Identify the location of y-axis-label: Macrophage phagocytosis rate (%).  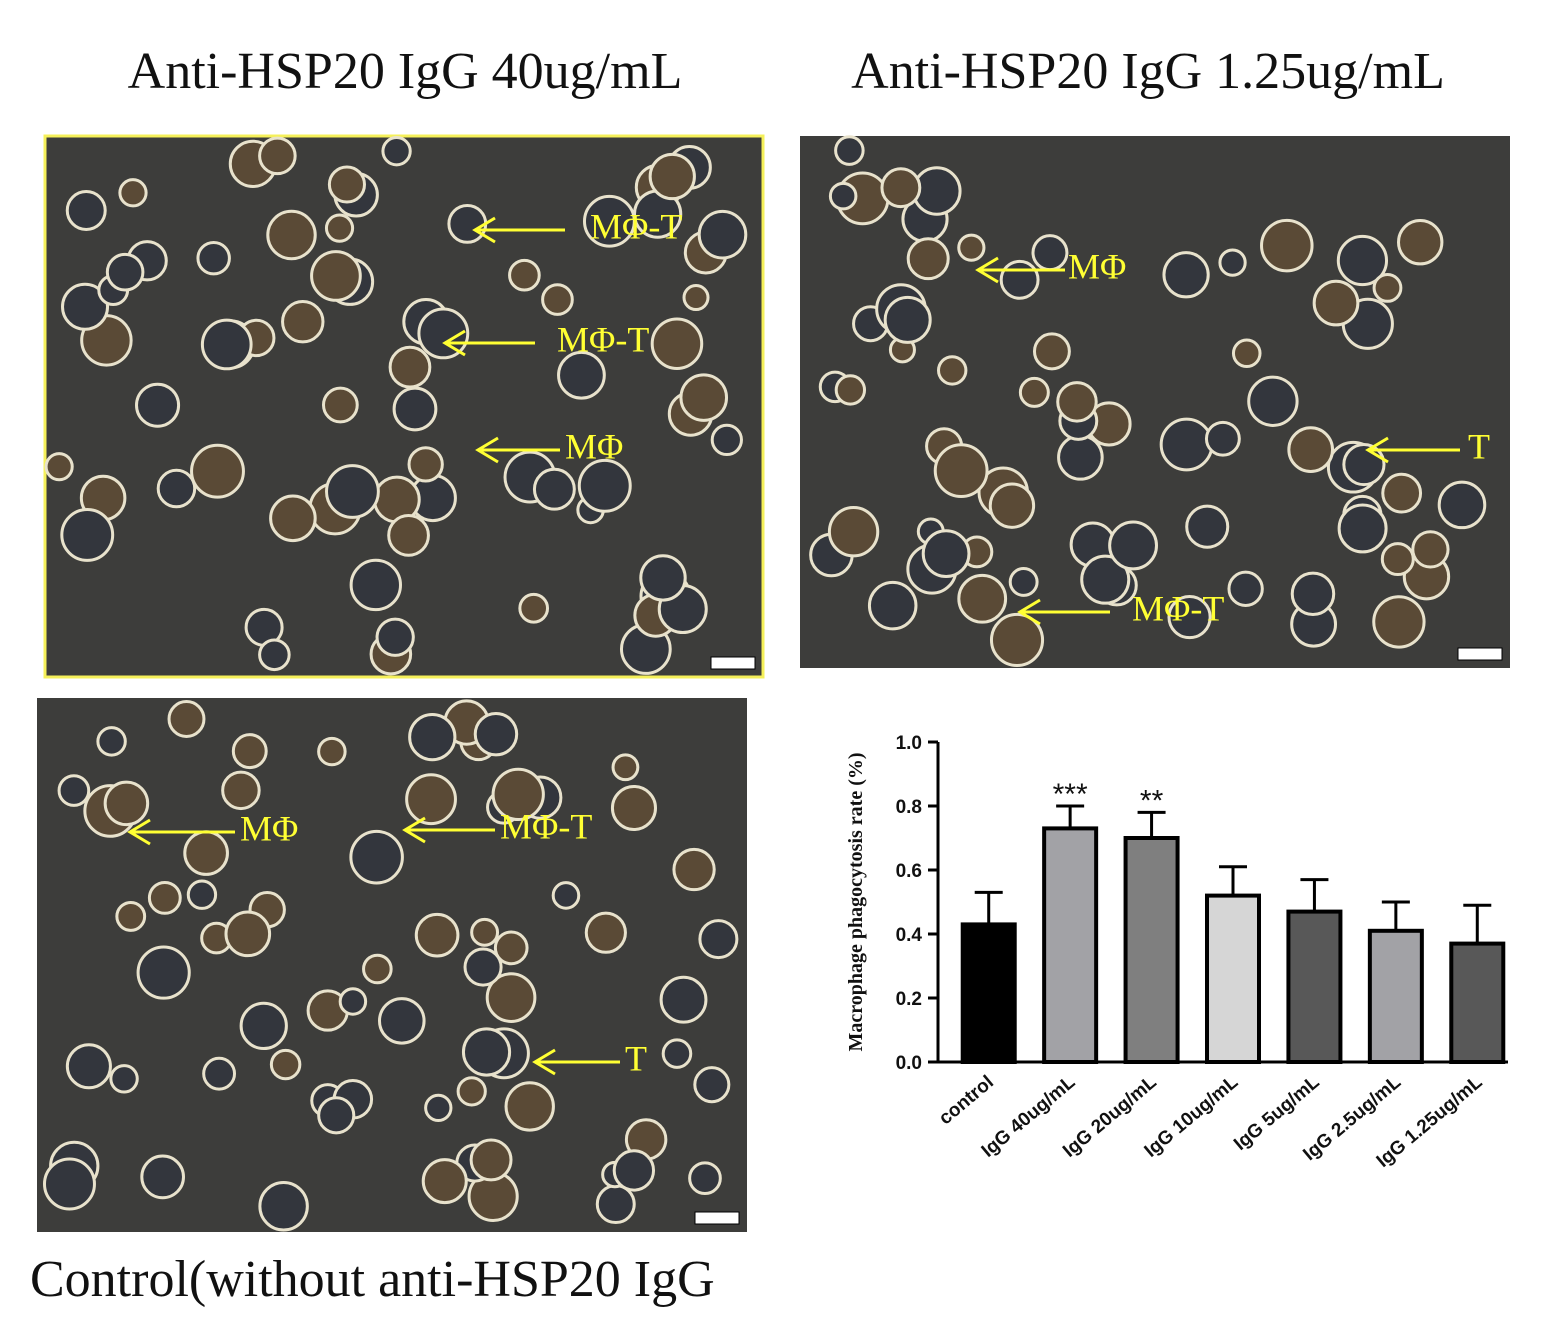
(856, 901).